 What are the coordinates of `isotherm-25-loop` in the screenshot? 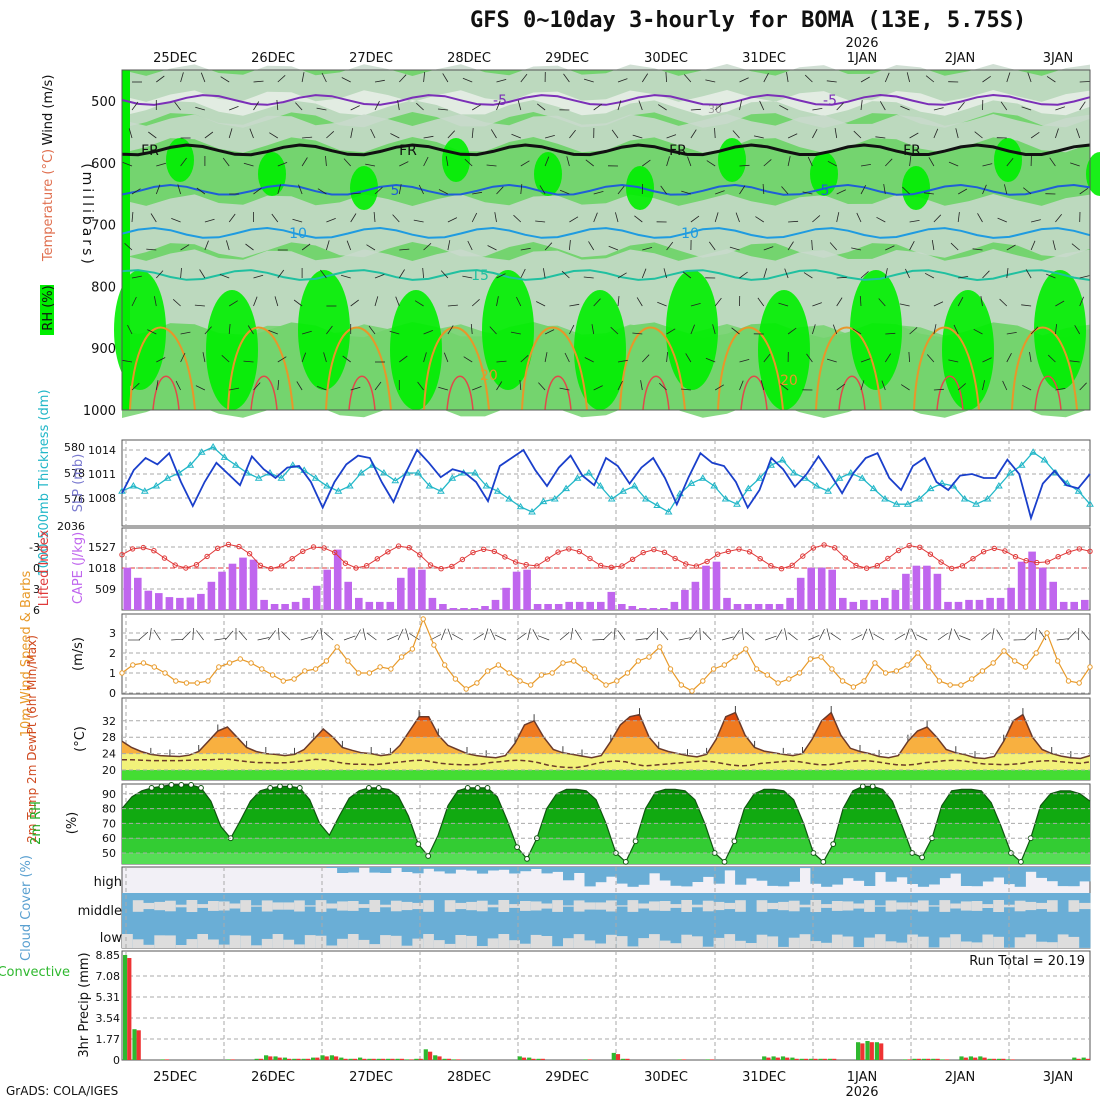 It's located at (754, 393).